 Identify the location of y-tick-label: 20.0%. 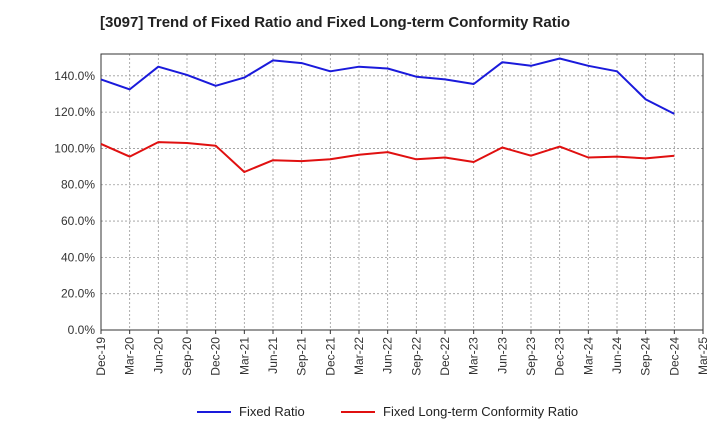
(78, 294).